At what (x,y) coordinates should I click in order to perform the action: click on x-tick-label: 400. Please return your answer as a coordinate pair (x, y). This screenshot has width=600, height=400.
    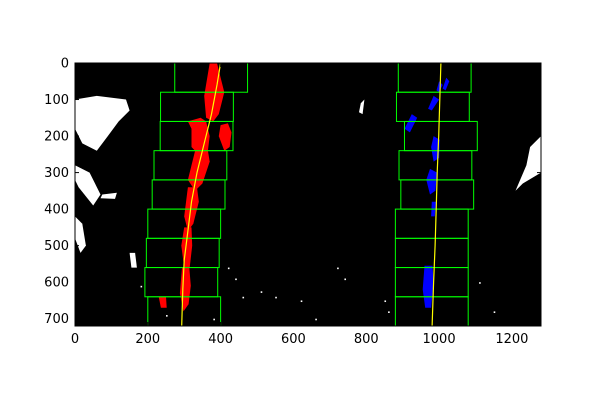
    Looking at the image, I should click on (220, 339).